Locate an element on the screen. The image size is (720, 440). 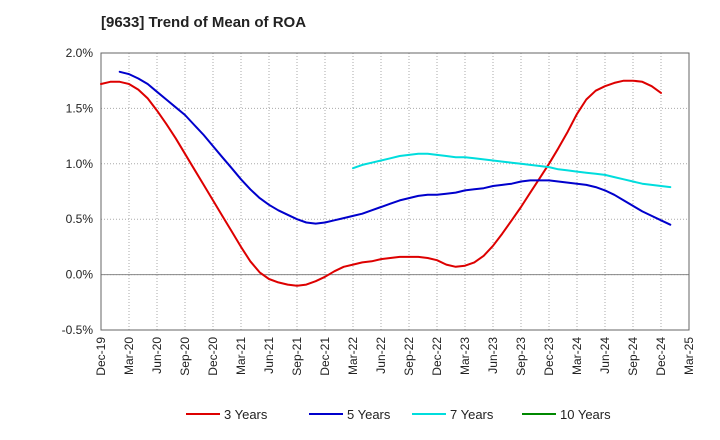
legend-label: 5 Years is located at coordinates (369, 414).